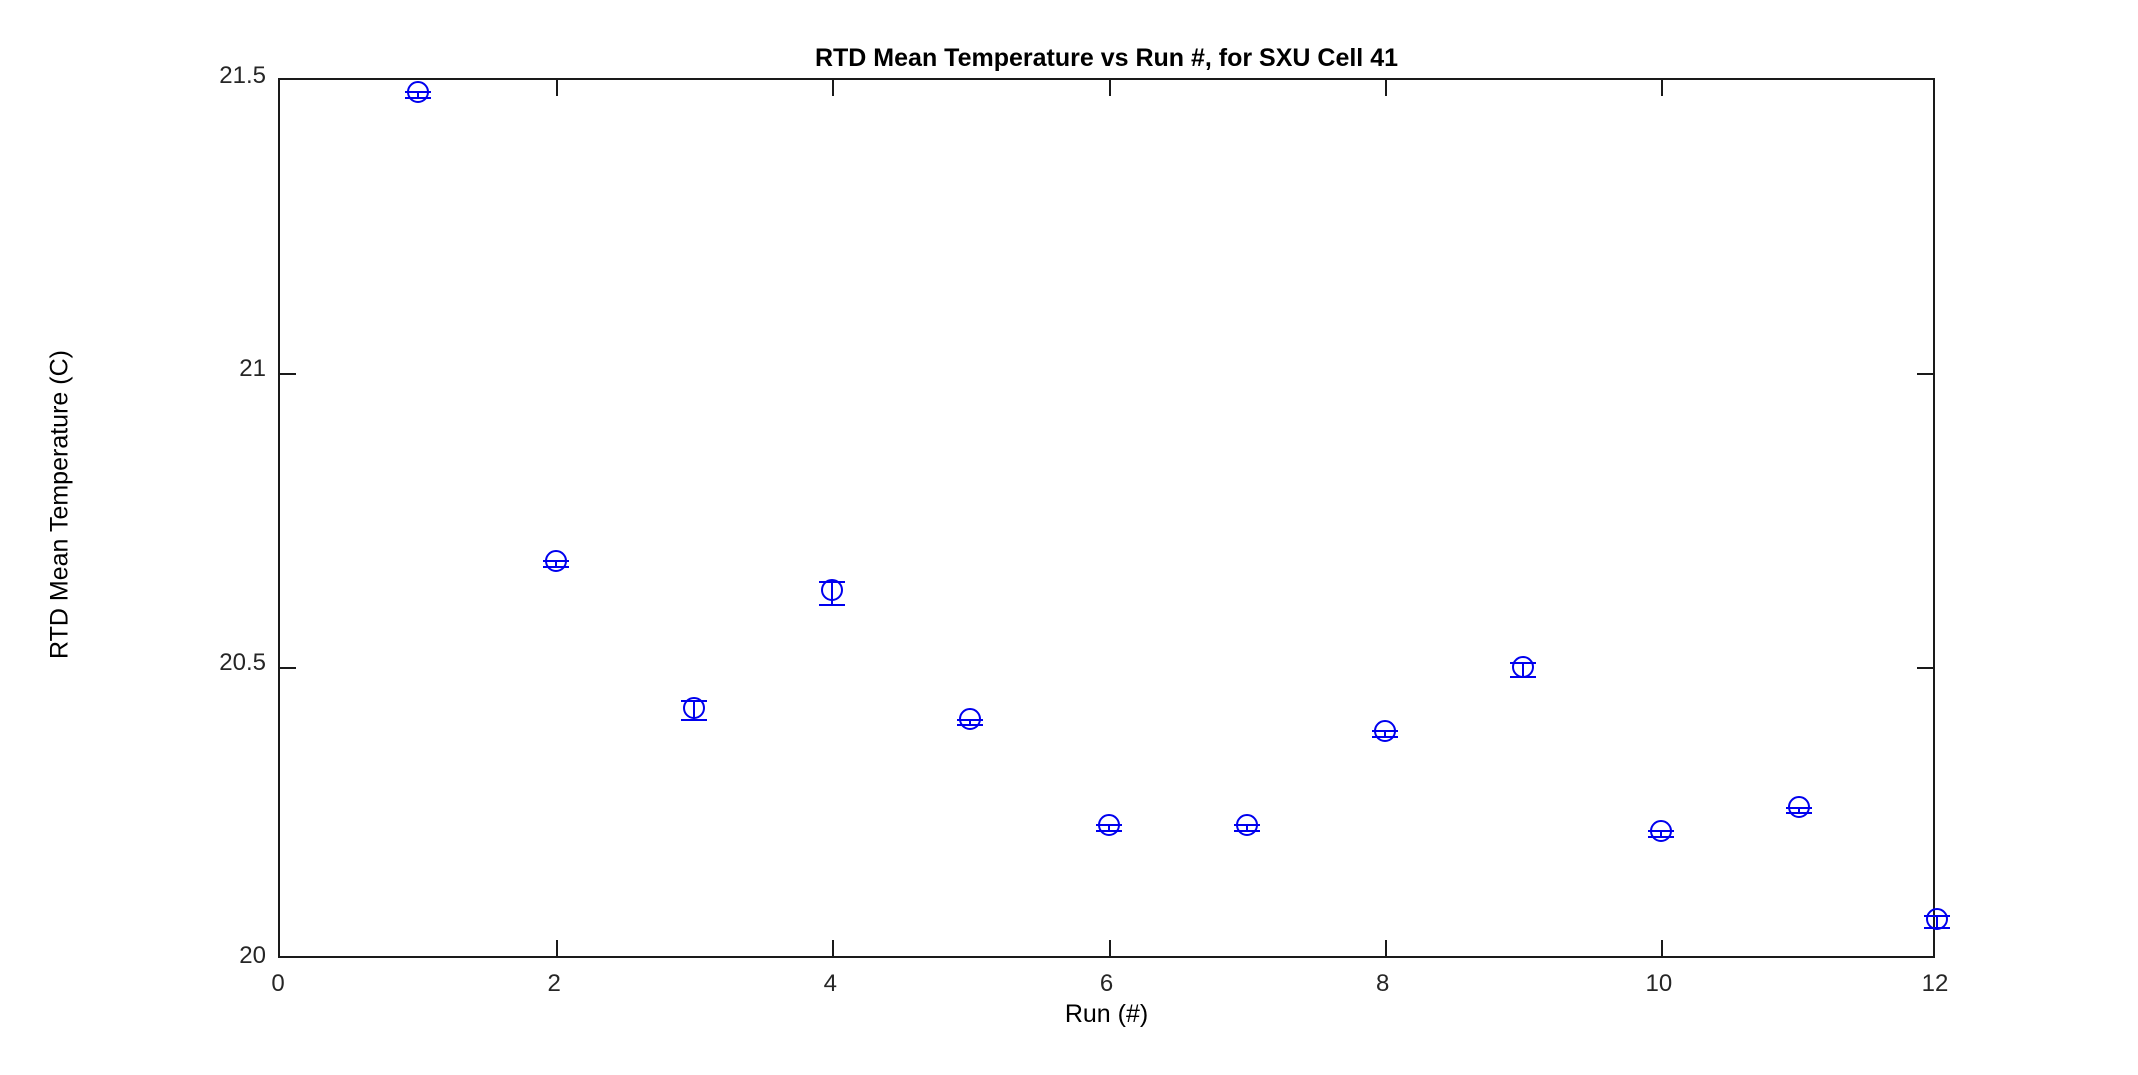 This screenshot has width=2138, height=1075. What do you see at coordinates (1659, 983) in the screenshot?
I see `x-axis-tick-label: 10` at bounding box center [1659, 983].